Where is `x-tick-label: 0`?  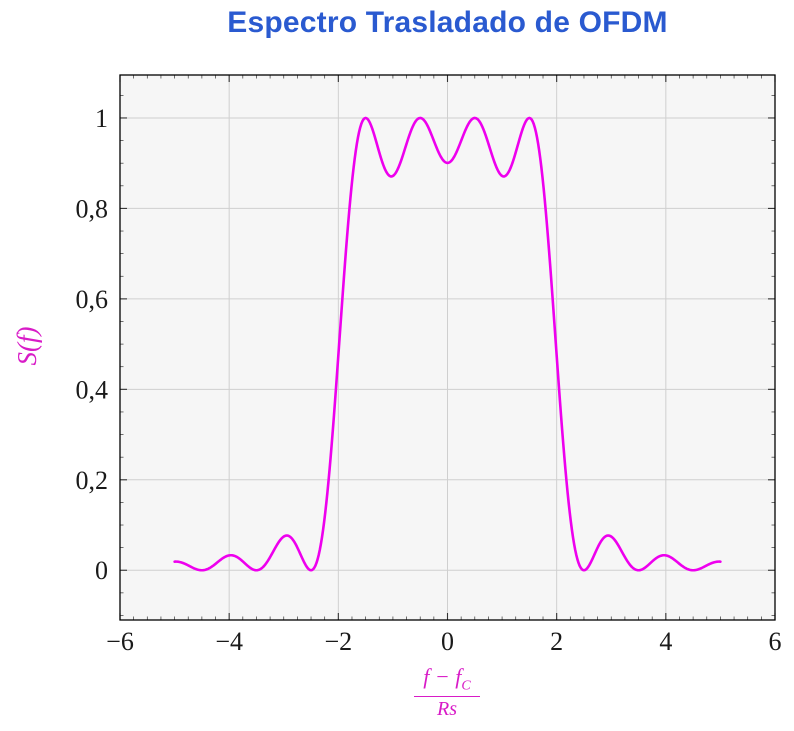 x-tick-label: 0 is located at coordinates (447, 641).